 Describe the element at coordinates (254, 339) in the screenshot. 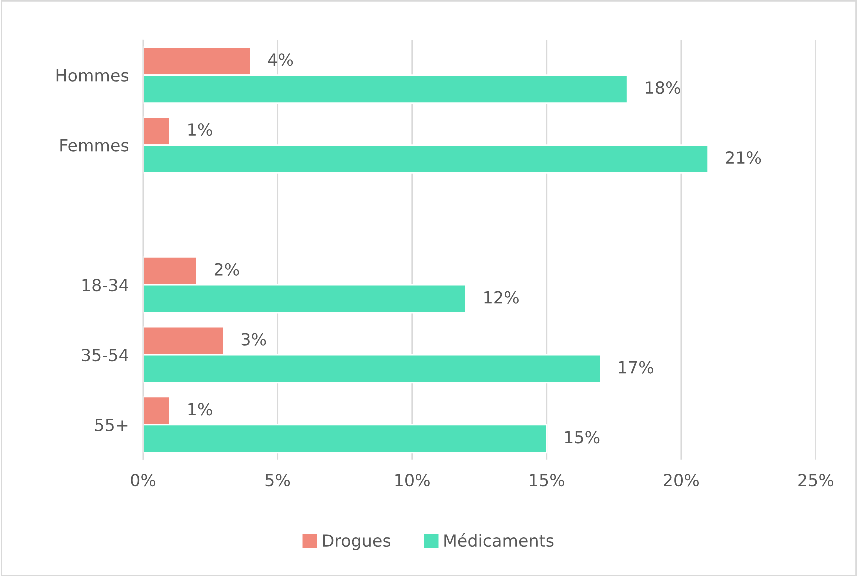

I see `data-label: 3%` at that location.